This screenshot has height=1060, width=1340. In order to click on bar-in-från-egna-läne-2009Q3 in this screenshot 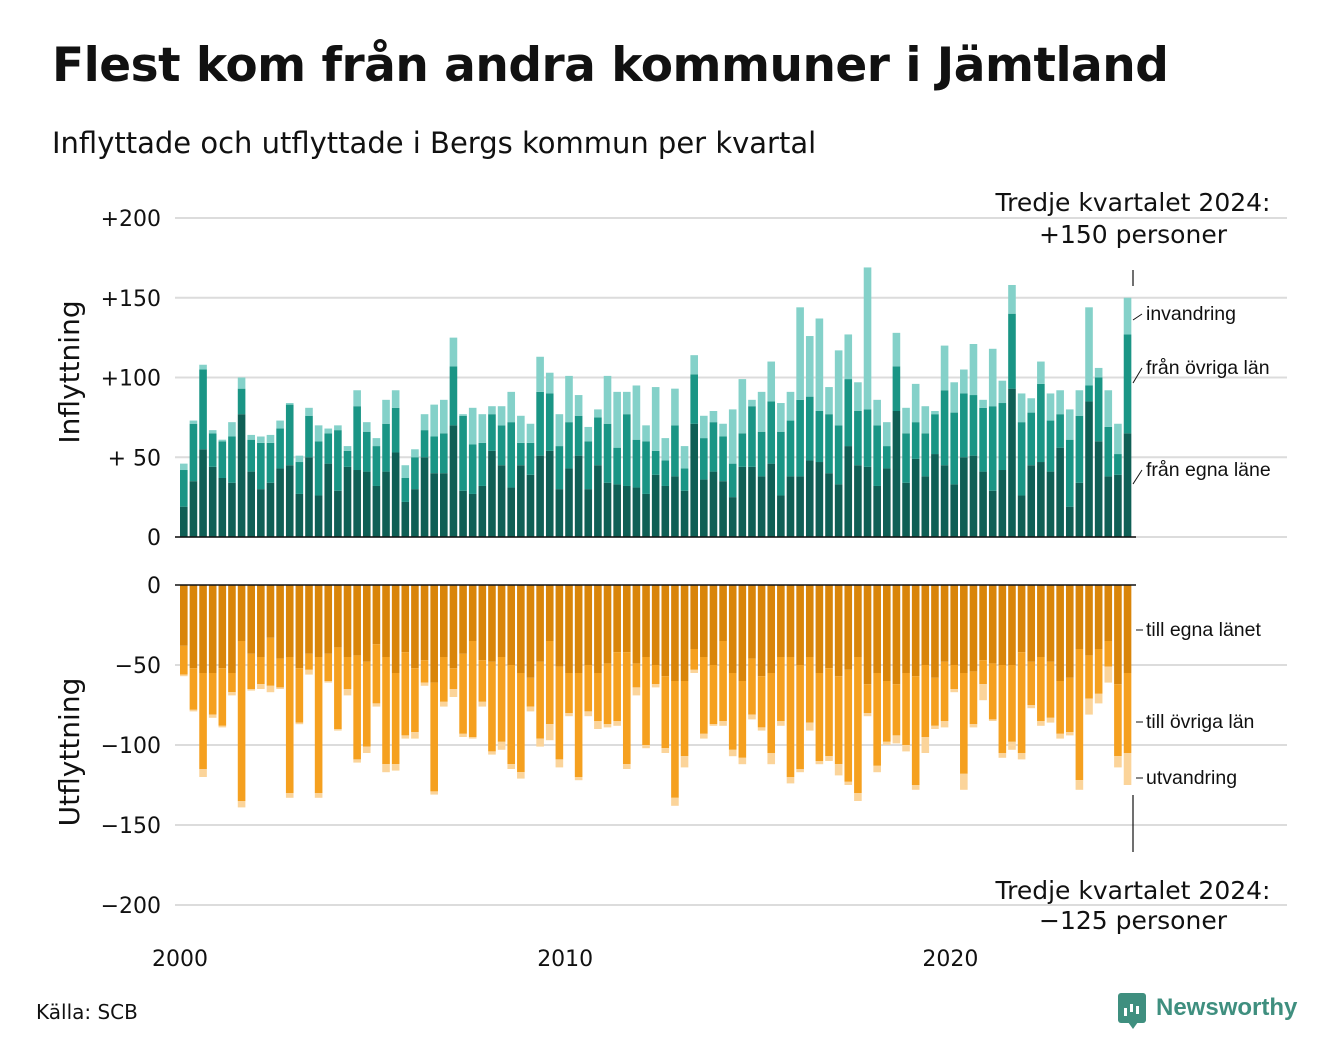, I will do `click(549, 493)`.